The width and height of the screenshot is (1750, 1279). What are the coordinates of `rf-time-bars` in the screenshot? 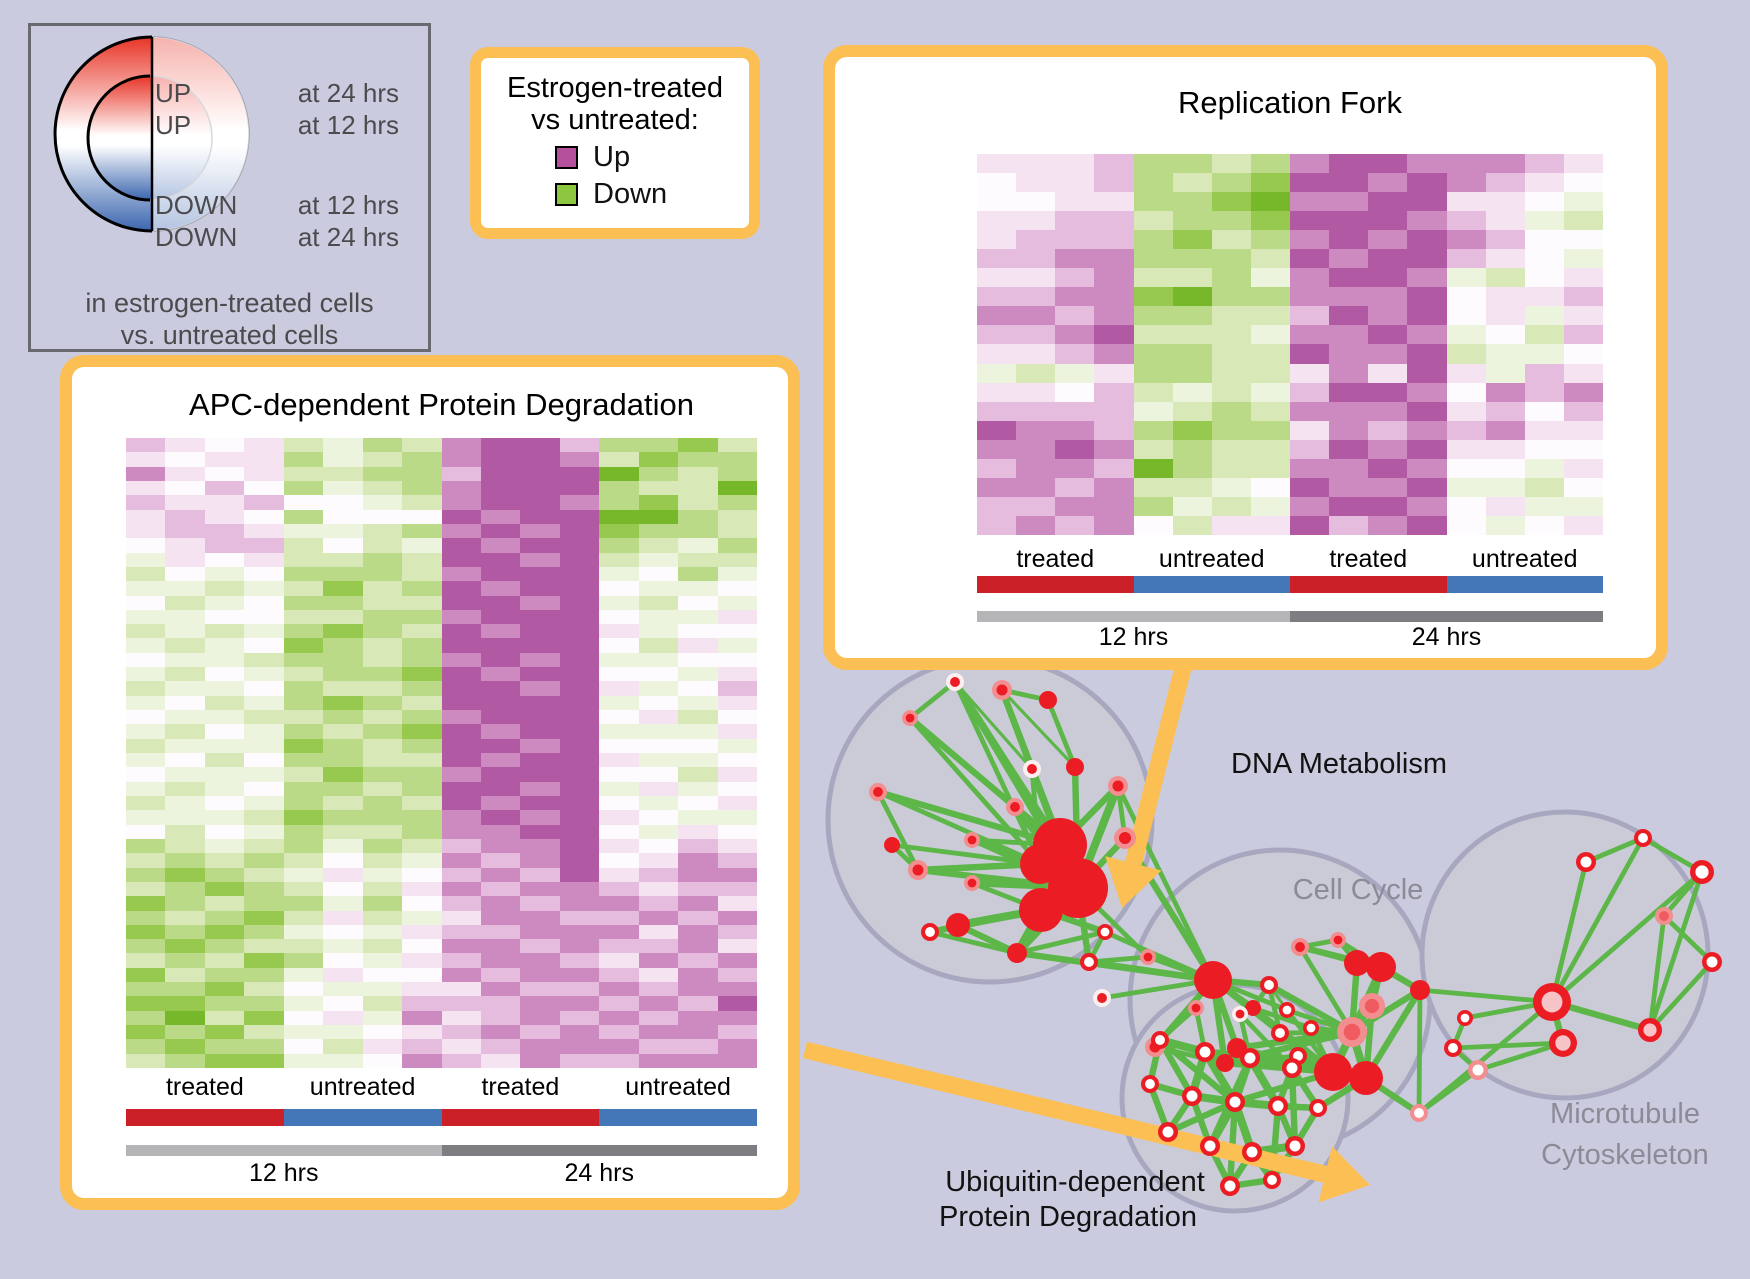 It's located at (1290, 616).